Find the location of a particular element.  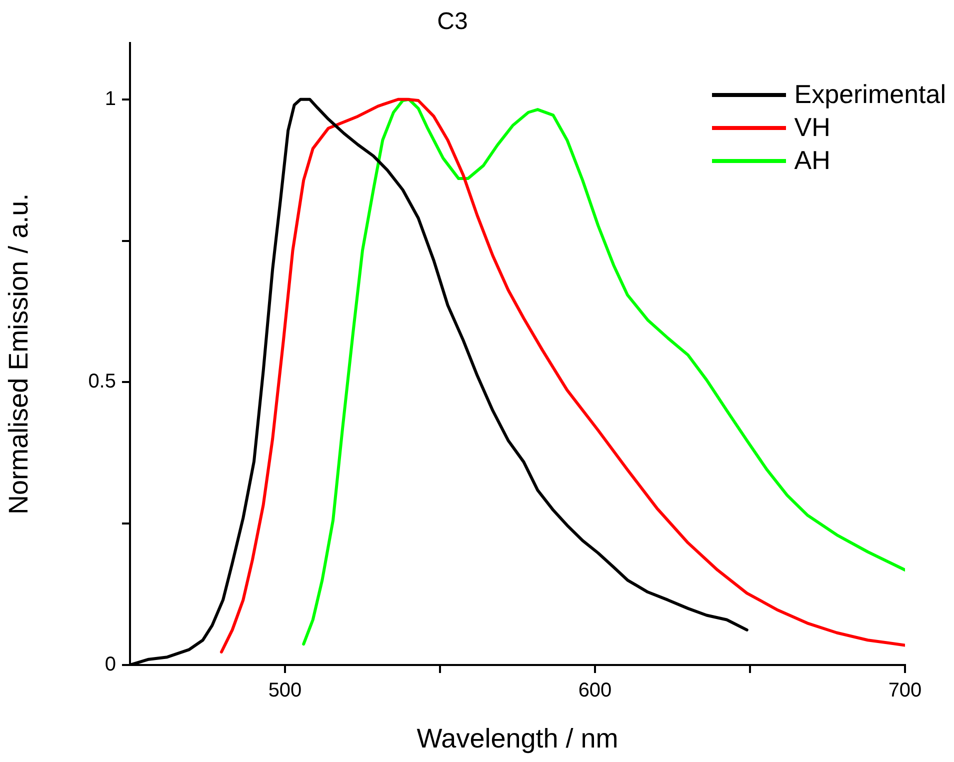

legend-label: VH is located at coordinates (812, 127).